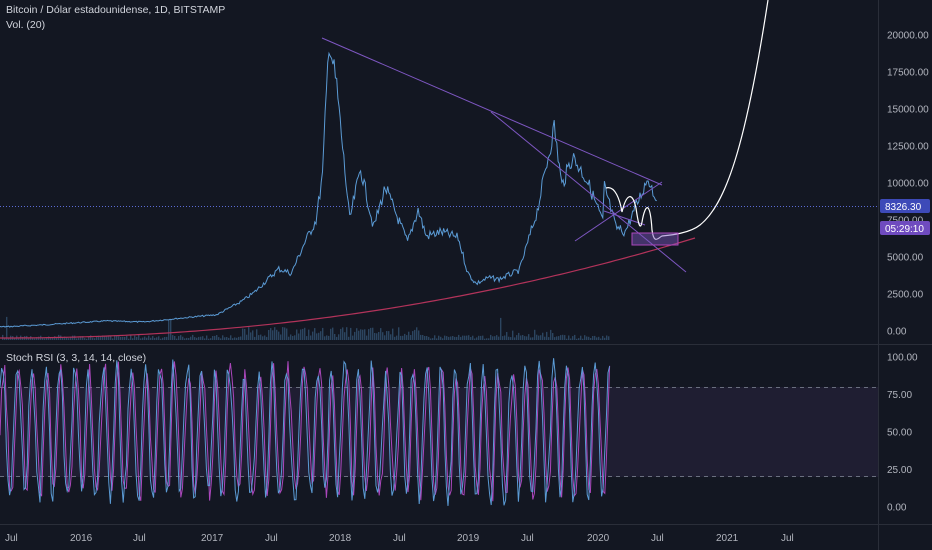 This screenshot has width=932, height=550. I want to click on volume-legend: Vol. (20), so click(26, 25).